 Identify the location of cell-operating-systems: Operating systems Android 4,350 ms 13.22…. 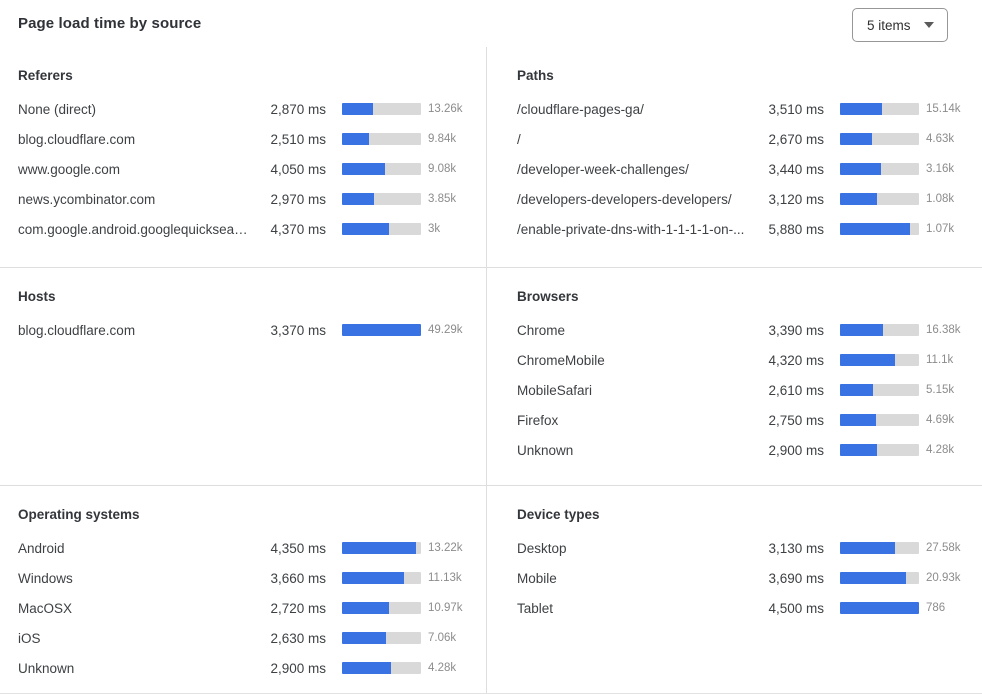
(243, 589).